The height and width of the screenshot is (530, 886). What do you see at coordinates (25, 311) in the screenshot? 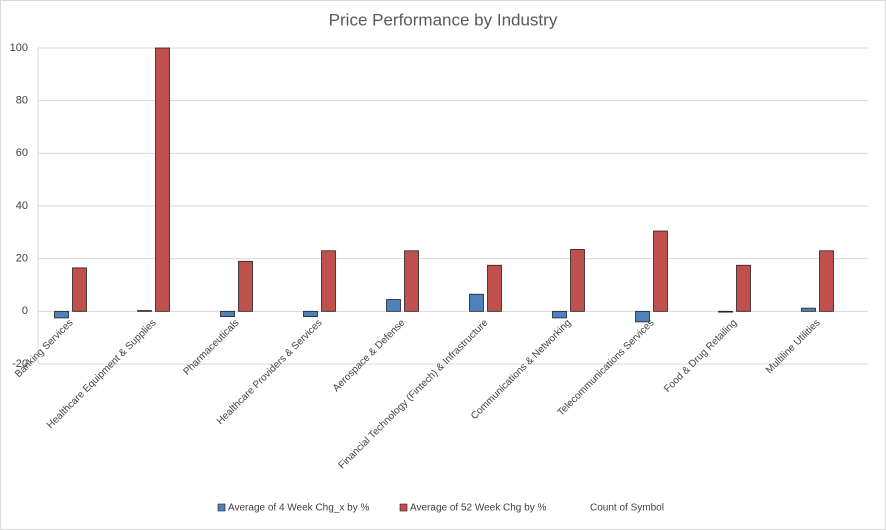
I see `y-tick-label: 0` at bounding box center [25, 311].